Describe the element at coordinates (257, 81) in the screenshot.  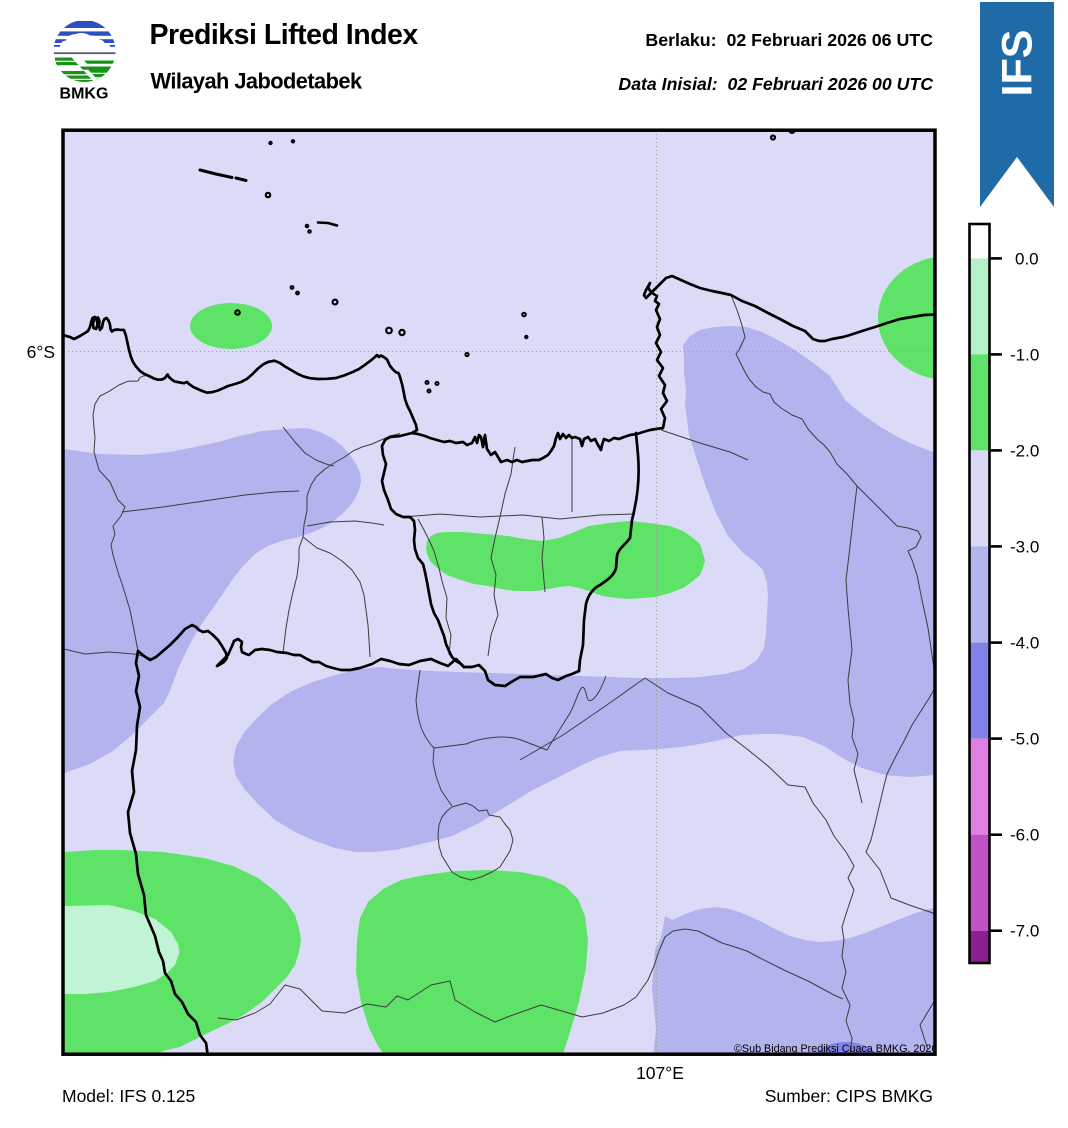
I see `svg-text: Wilayah Jabodetabek` at that location.